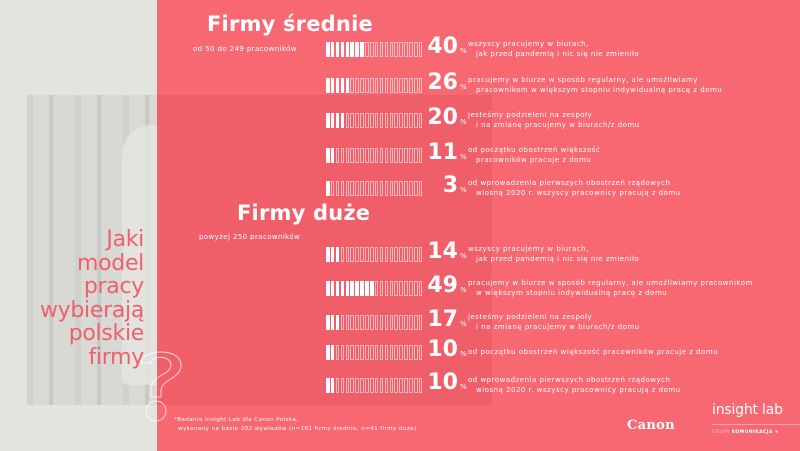 Image resolution: width=800 pixels, height=451 pixels. What do you see at coordinates (442, 152) in the screenshot?
I see `percent-value: 11` at bounding box center [442, 152].